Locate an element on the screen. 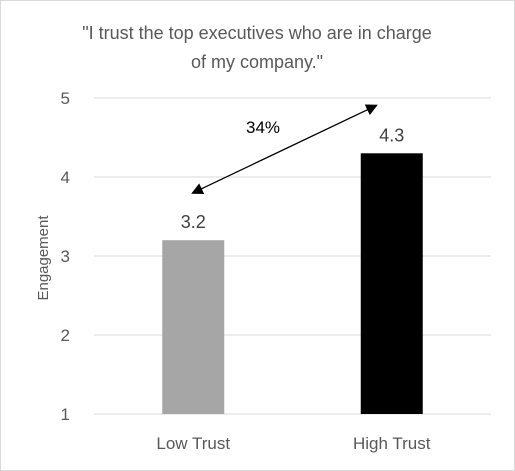 The image size is (515, 471). y-tick-label: 3 is located at coordinates (65, 256).